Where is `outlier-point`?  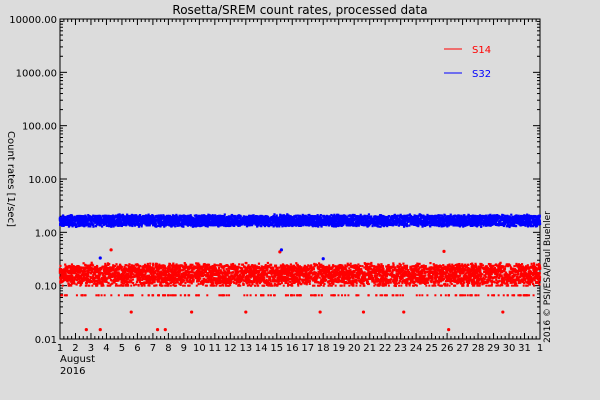 outlier-point is located at coordinates (131, 312).